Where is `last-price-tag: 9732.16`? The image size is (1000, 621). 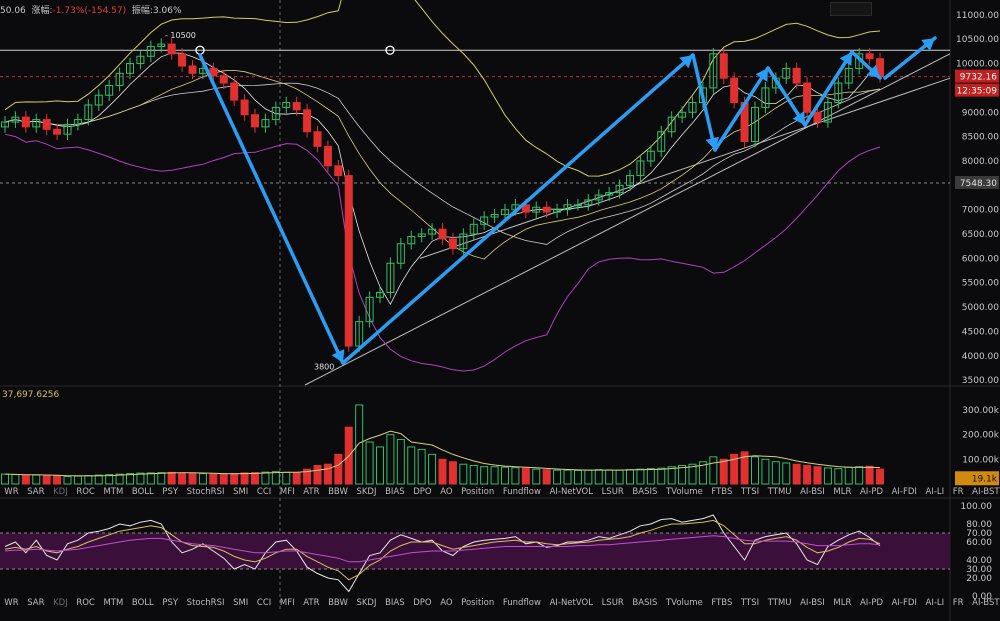 last-price-tag: 9732.16 is located at coordinates (978, 78).